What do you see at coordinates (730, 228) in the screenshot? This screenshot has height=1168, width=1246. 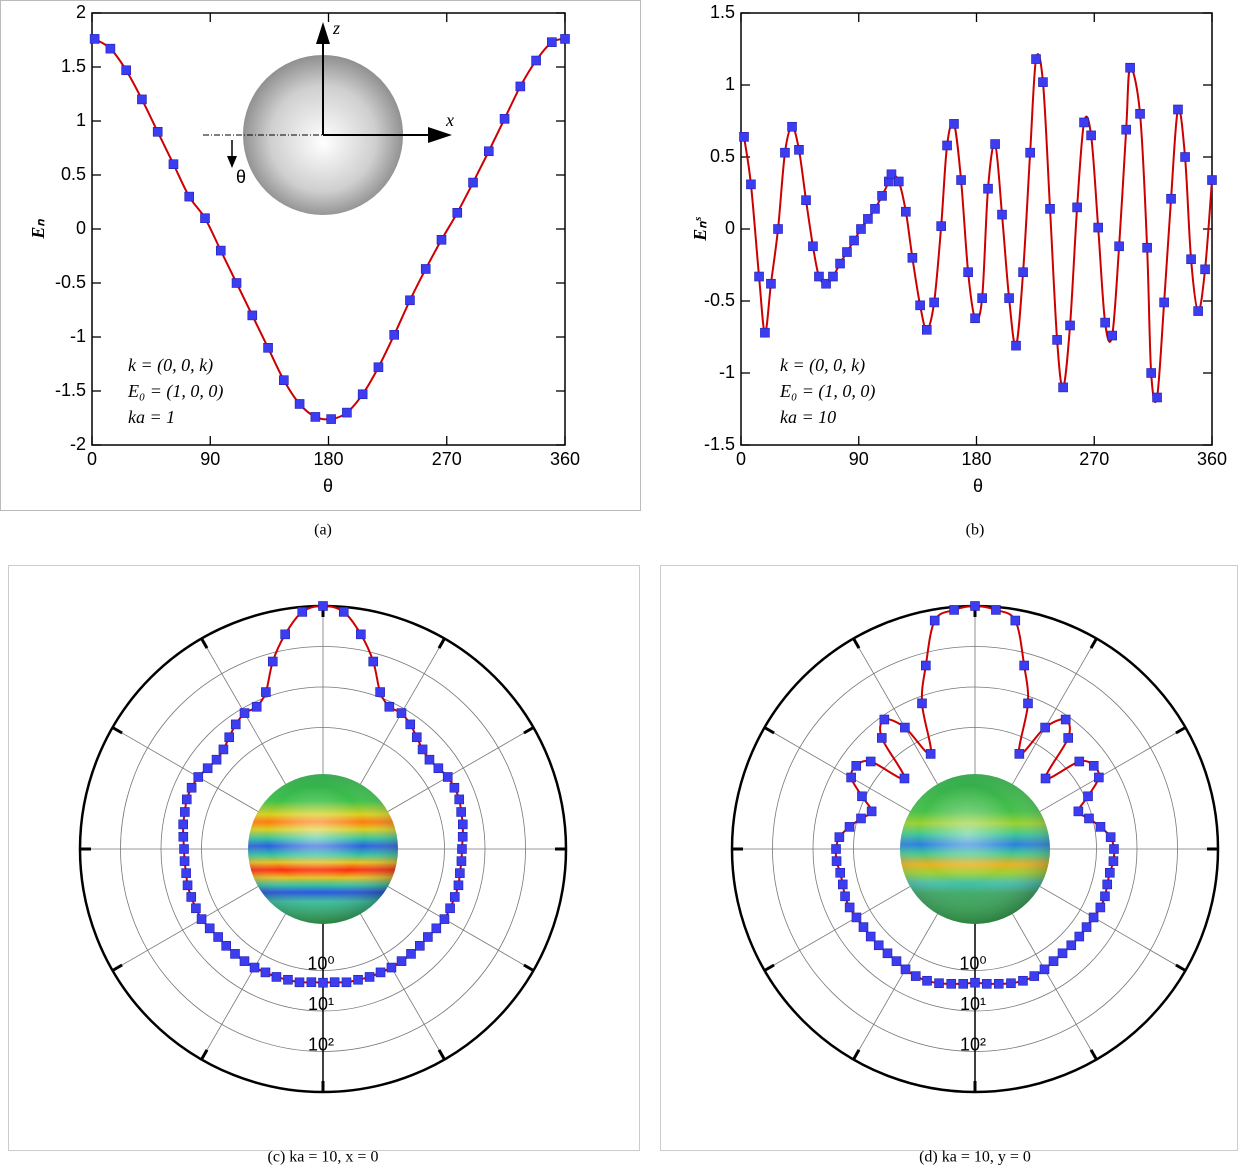 I see `y-tick-label: 0` at bounding box center [730, 228].